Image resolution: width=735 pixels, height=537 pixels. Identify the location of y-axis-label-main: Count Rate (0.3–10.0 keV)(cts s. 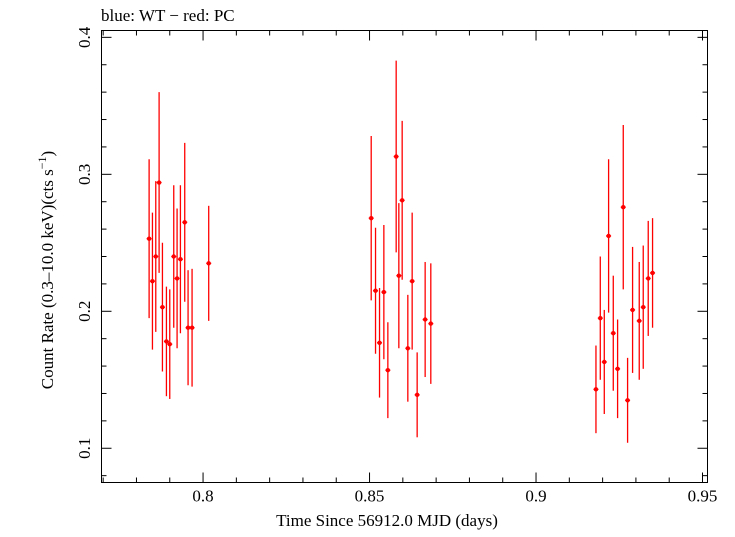
(47, 279).